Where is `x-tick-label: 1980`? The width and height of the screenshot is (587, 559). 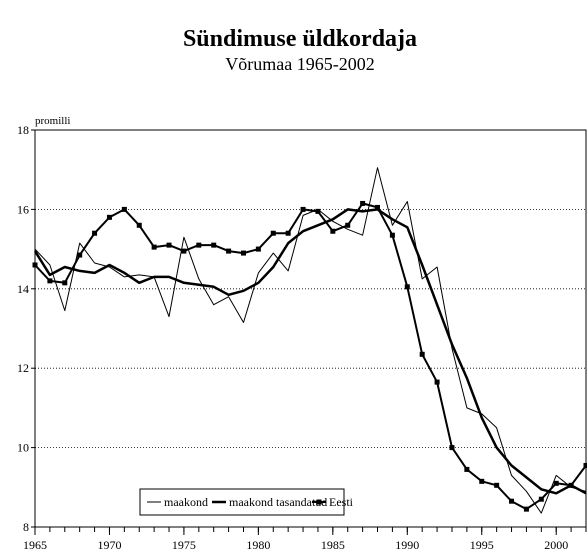 x-tick-label: 1980 is located at coordinates (258, 545).